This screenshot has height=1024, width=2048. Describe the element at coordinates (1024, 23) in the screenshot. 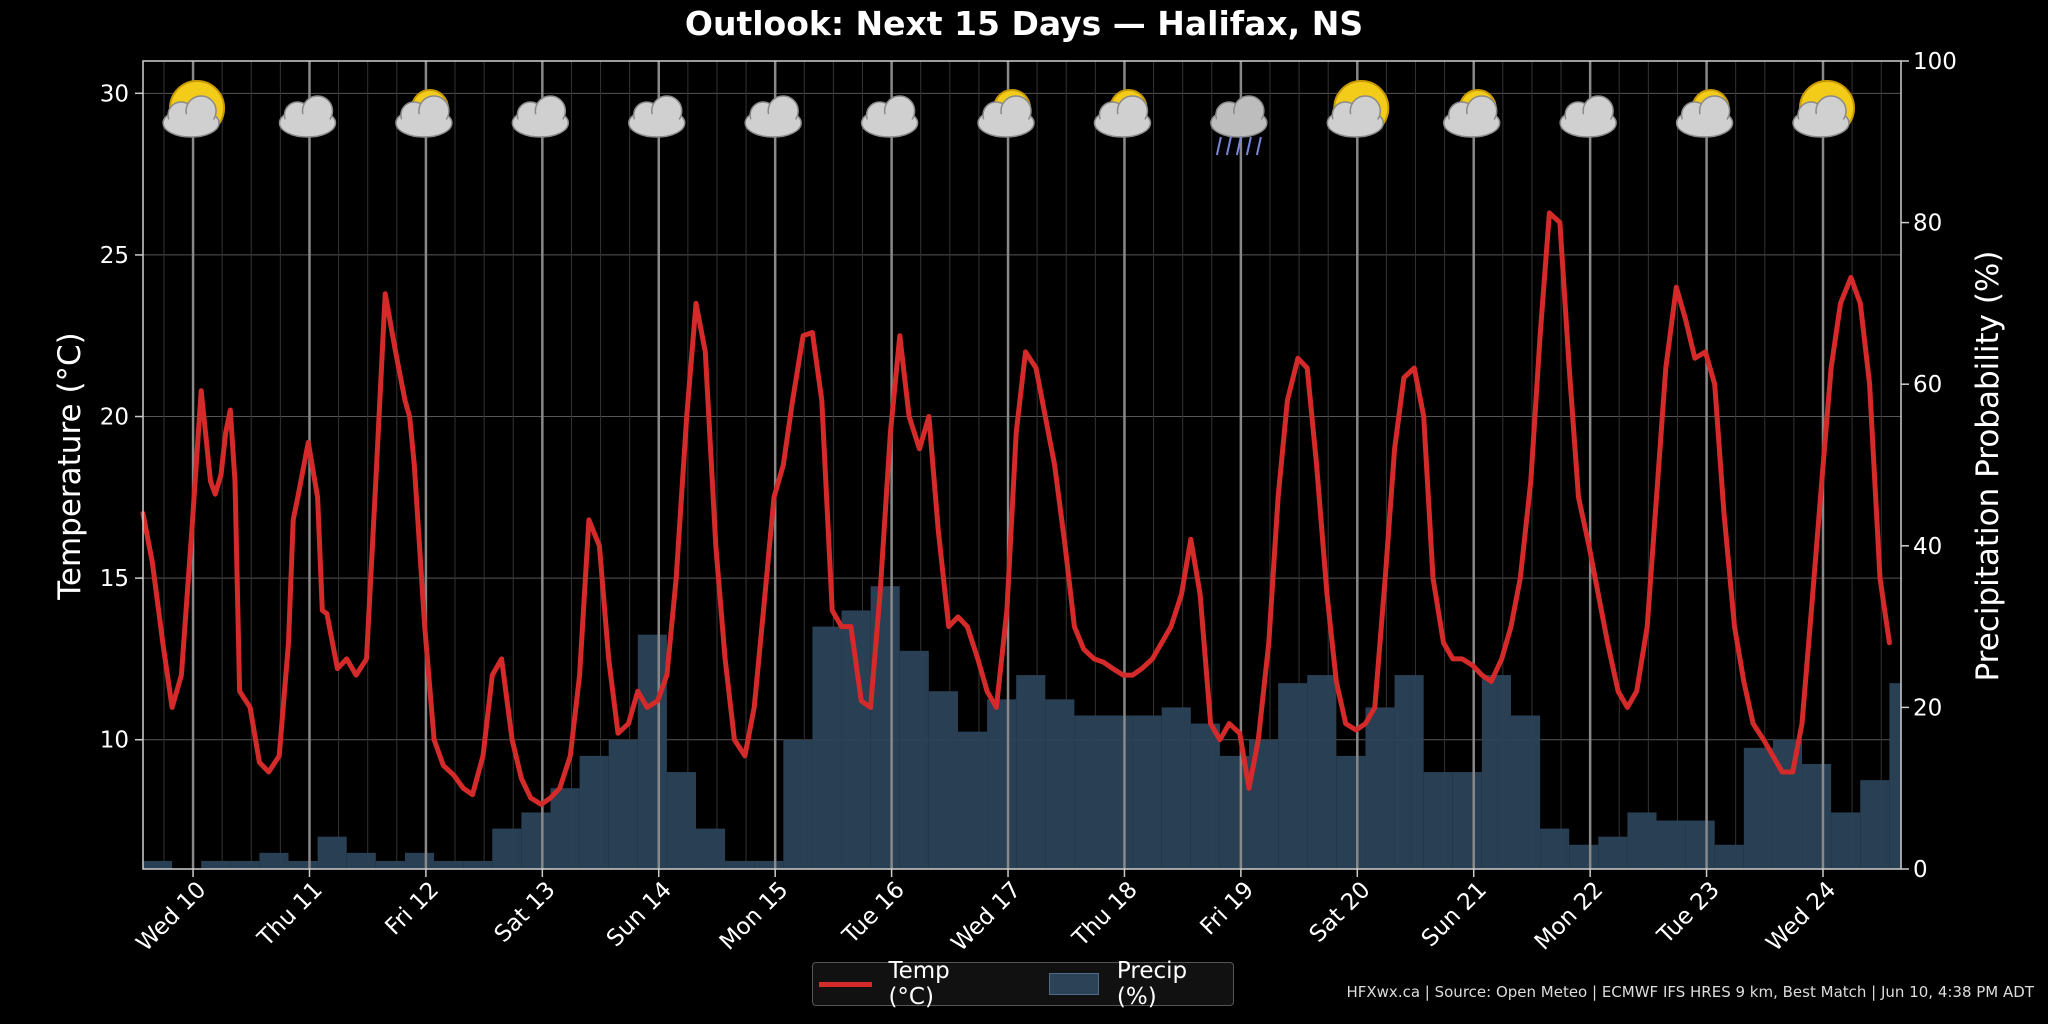

I see `chart-title: Outlook: Next 15 Days — Halifax, NS` at that location.